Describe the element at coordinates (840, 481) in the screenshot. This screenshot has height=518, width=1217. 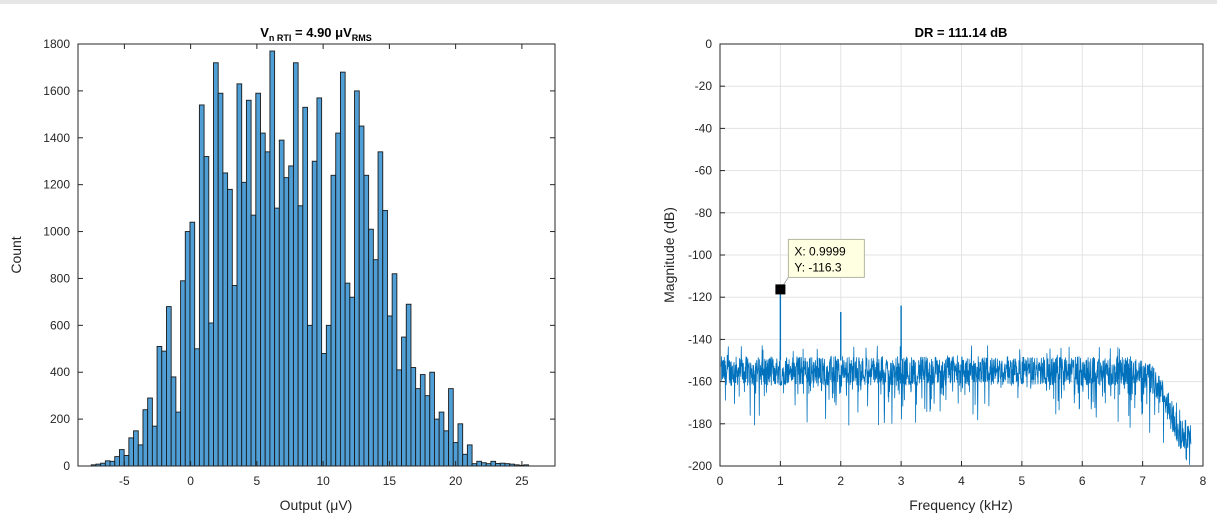
I see `spectrum-x-tick-label: 2` at that location.